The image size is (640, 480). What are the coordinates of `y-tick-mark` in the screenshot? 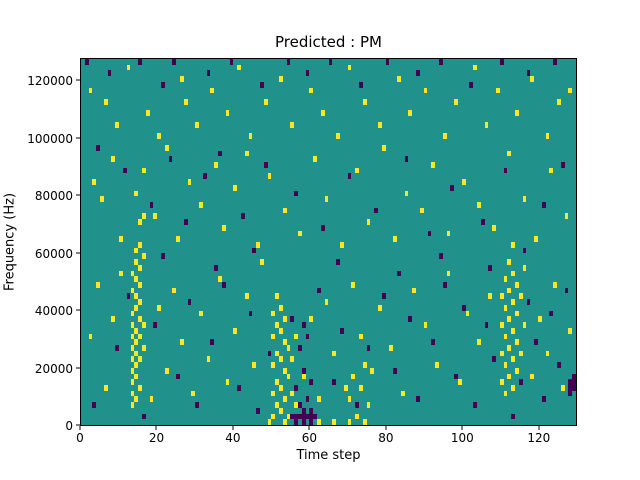 It's located at (78, 80).